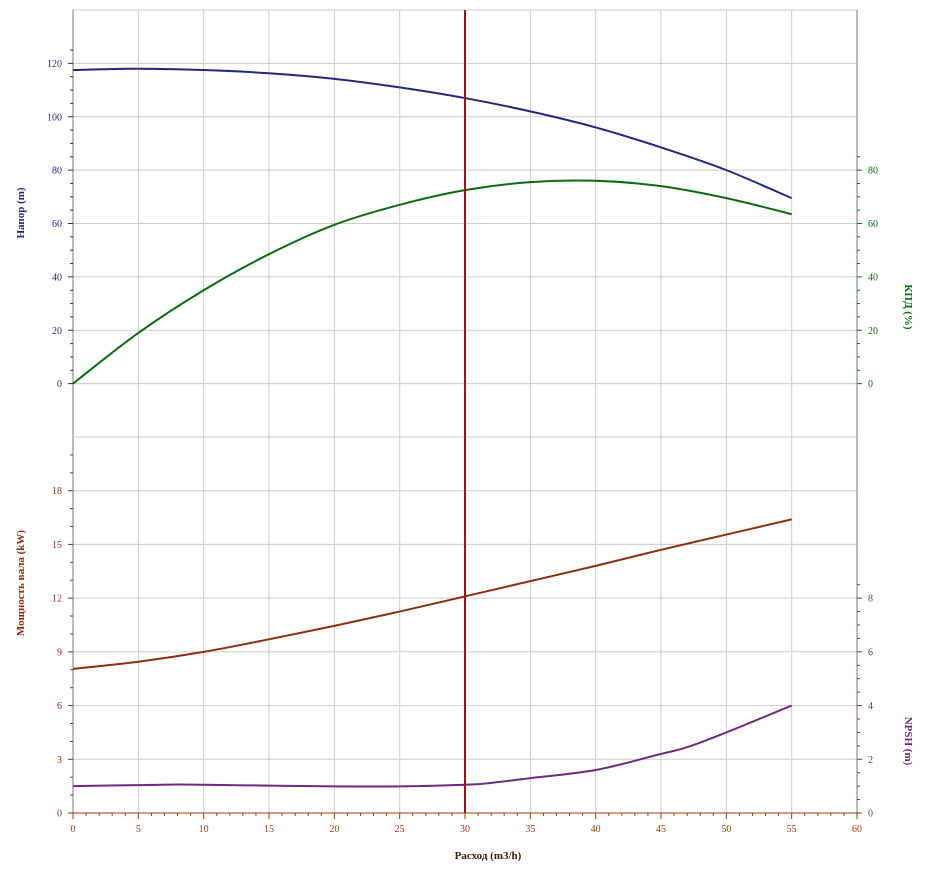  What do you see at coordinates (432, 133) in the screenshot?
I see `head-curve` at bounding box center [432, 133].